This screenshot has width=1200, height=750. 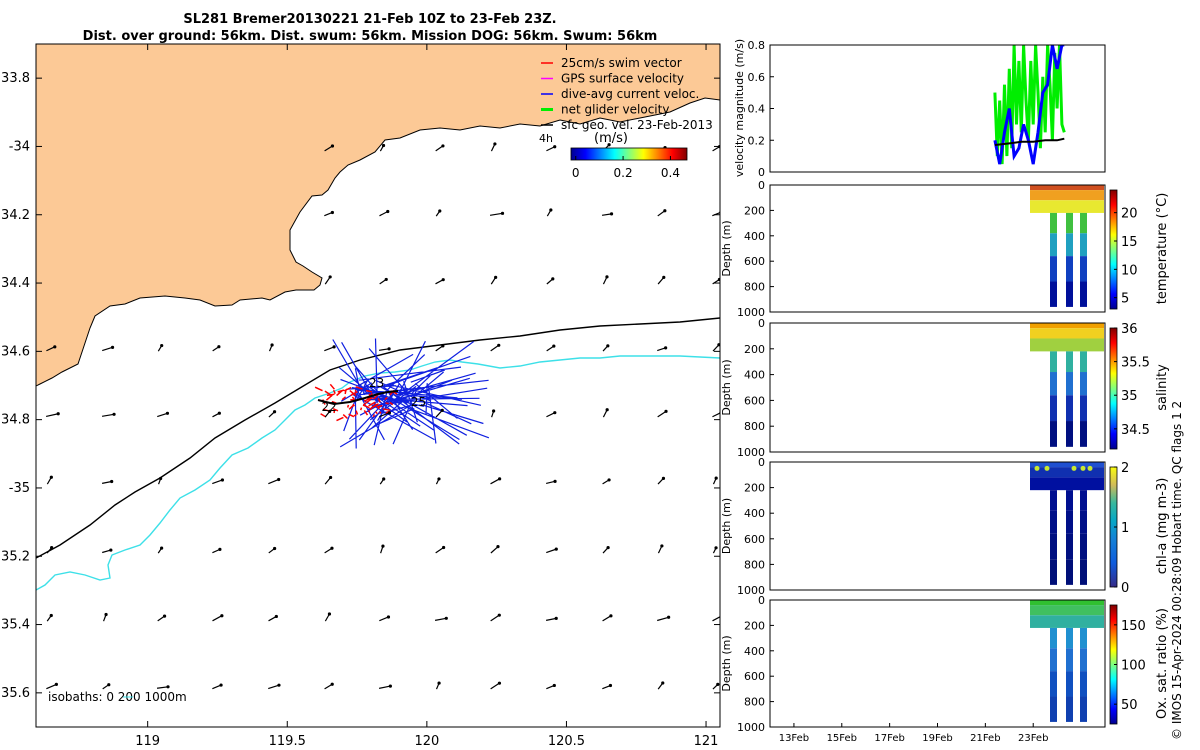 I want to click on map-x-tick-label: 120.5, so click(x=566, y=741).